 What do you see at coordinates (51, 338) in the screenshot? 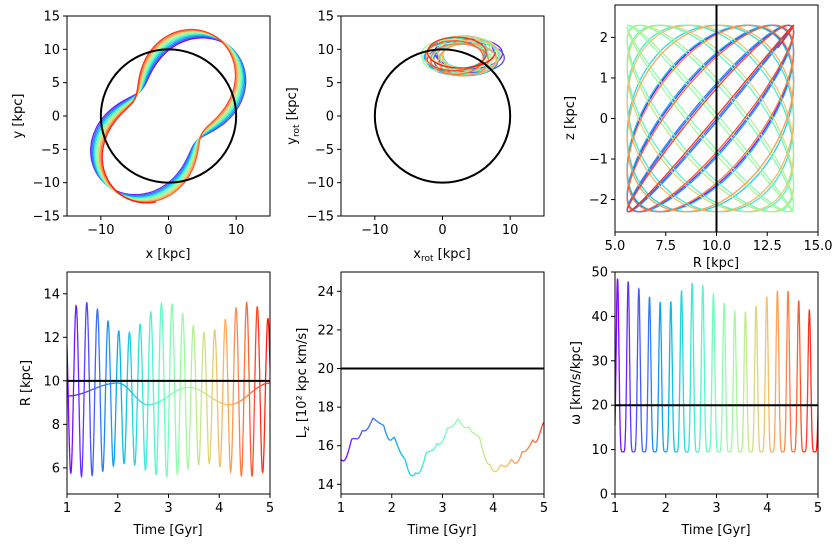
I see `ytick-label: 12` at bounding box center [51, 338].